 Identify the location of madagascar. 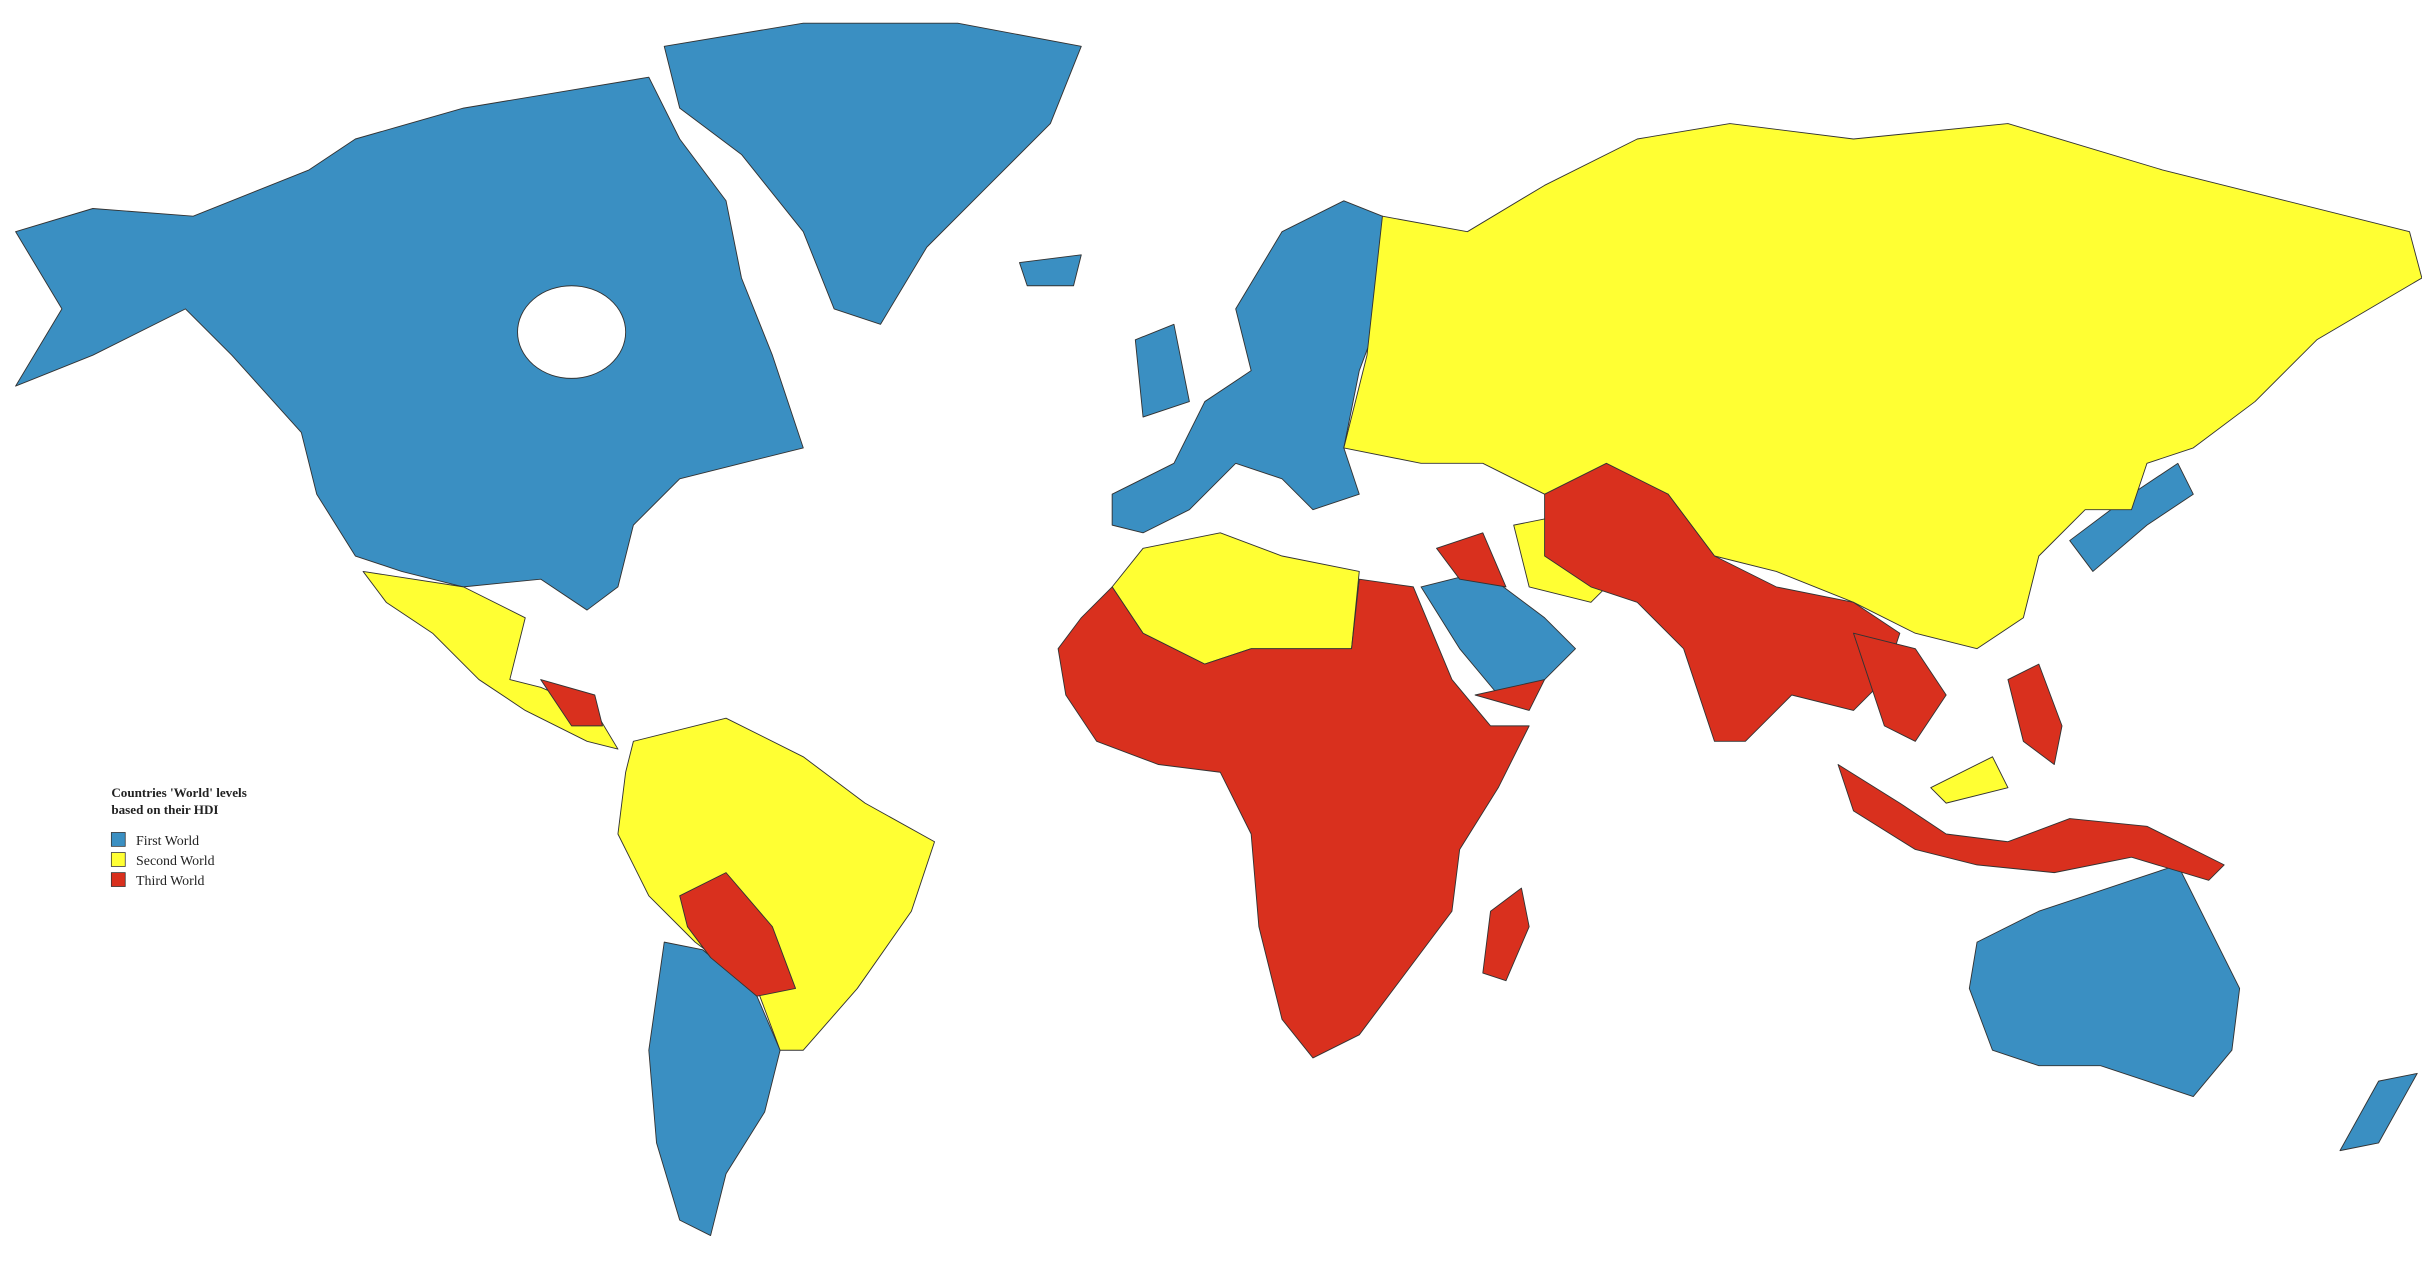
(1506, 934).